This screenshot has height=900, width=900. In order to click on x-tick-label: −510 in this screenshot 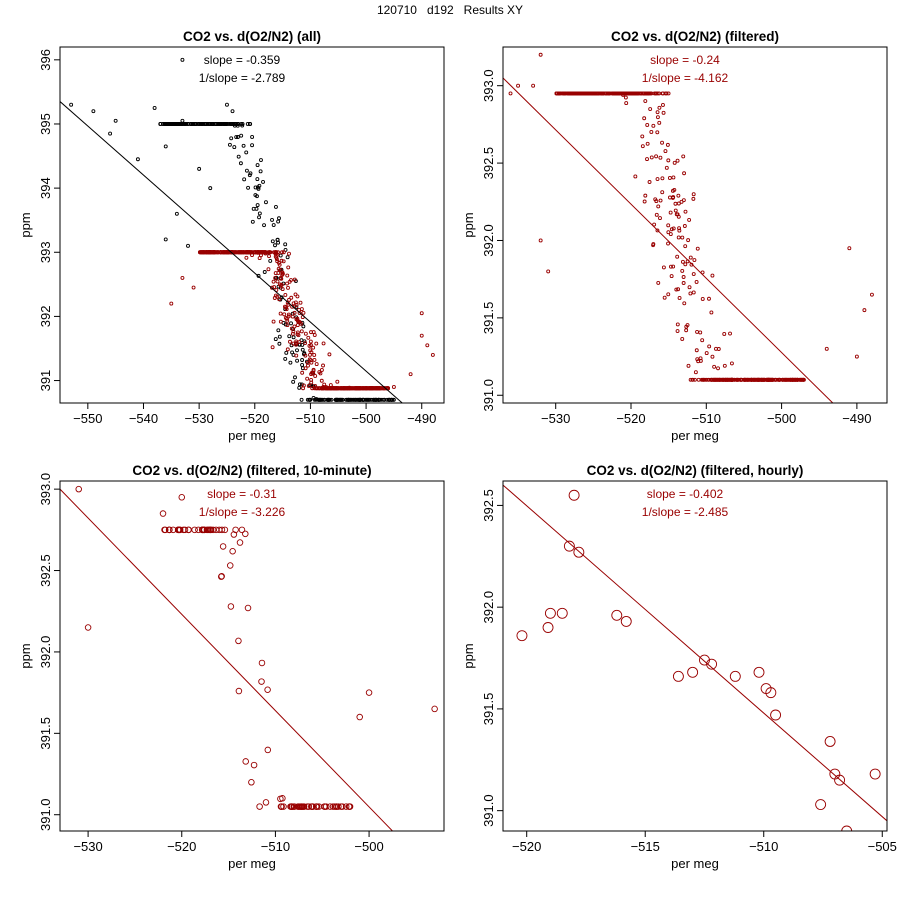, I will do `click(763, 846)`.